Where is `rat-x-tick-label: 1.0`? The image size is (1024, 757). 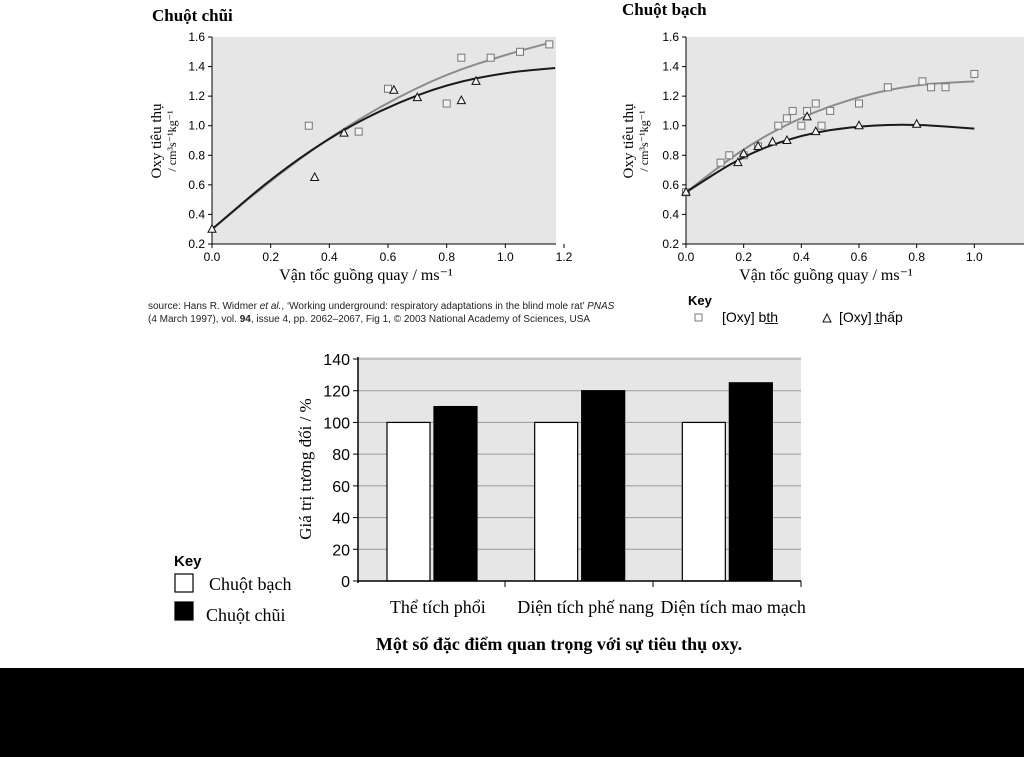
rat-x-tick-label: 1.0 is located at coordinates (974, 257).